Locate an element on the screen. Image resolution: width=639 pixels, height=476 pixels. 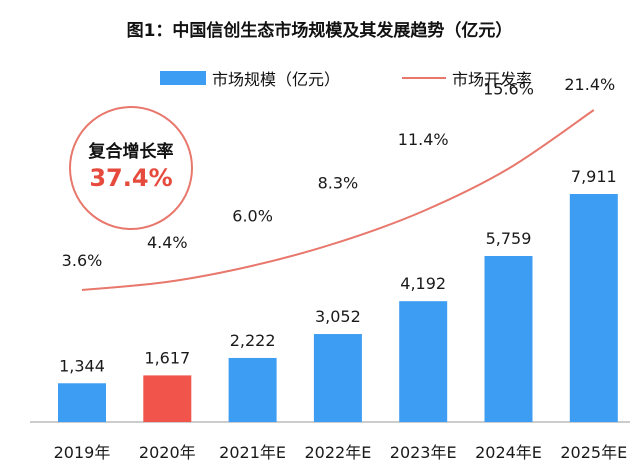
chart-legend: 市场规模（亿元） 市场开发率 is located at coordinates (319, 78).